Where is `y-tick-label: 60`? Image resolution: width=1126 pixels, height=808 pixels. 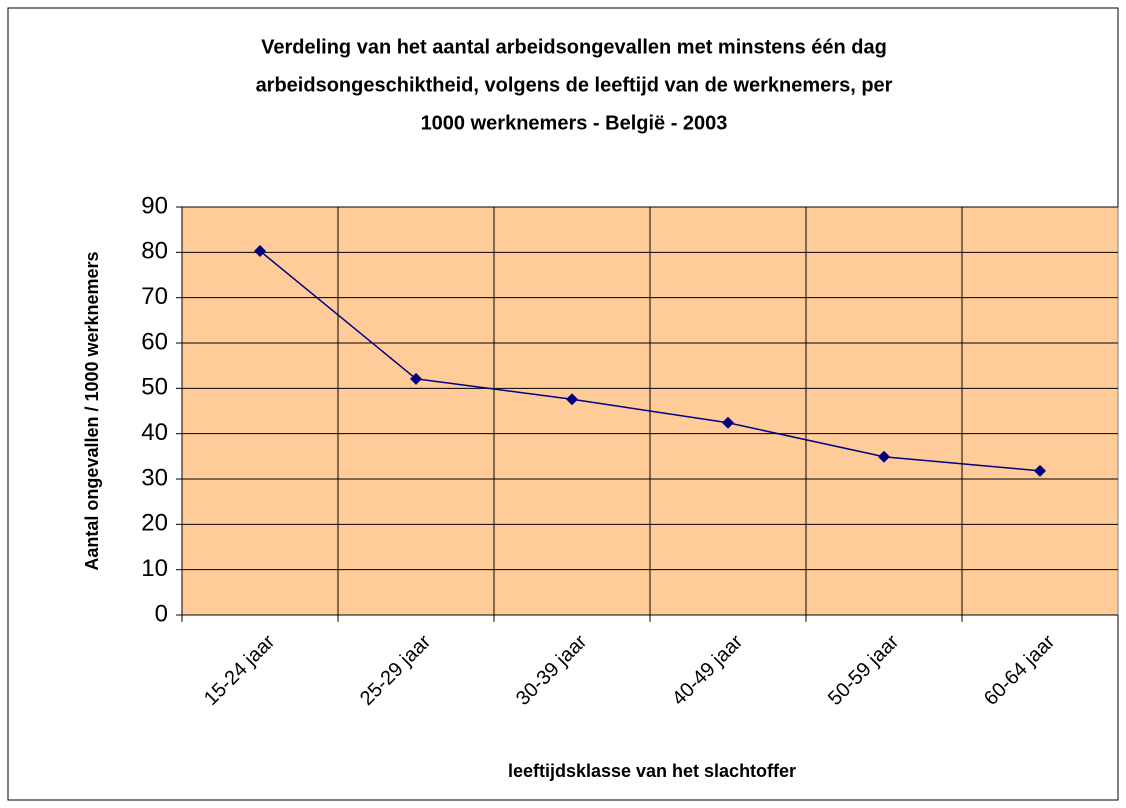
y-tick-label: 60 is located at coordinates (154, 341).